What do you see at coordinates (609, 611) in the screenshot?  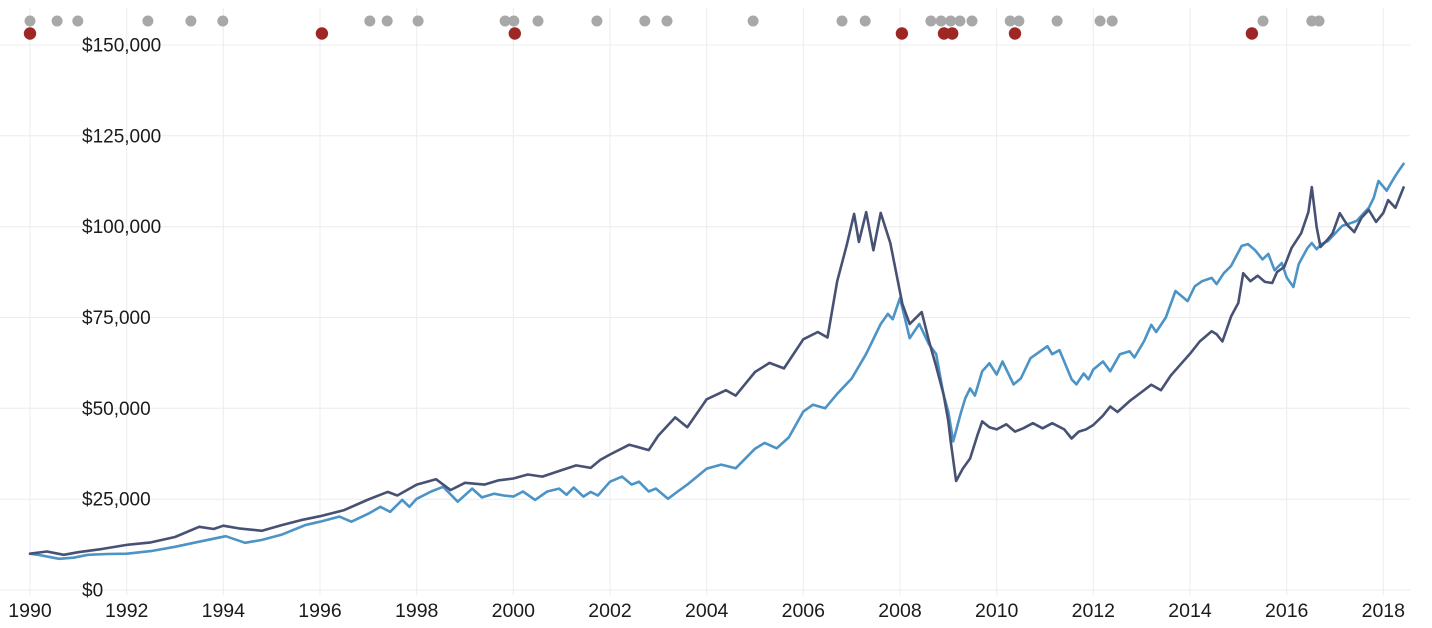 I see `x-axis-tick-label: 2002` at bounding box center [609, 611].